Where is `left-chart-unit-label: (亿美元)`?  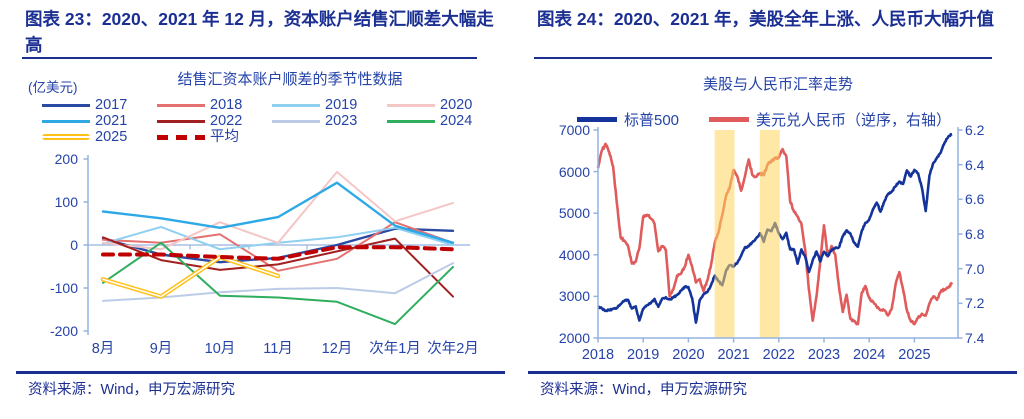 left-chart-unit-label: (亿美元) is located at coordinates (53, 87).